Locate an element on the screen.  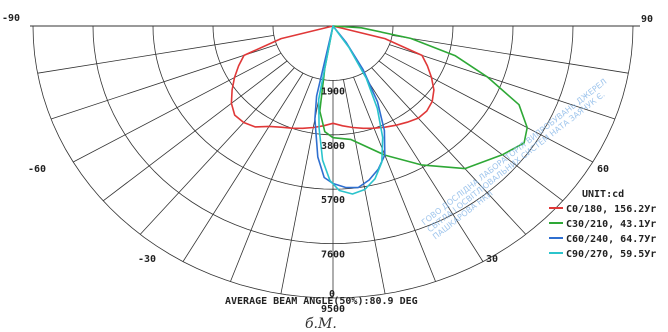
legend-label: C60/240, 64.7Уr is located at coordinates (611, 239).